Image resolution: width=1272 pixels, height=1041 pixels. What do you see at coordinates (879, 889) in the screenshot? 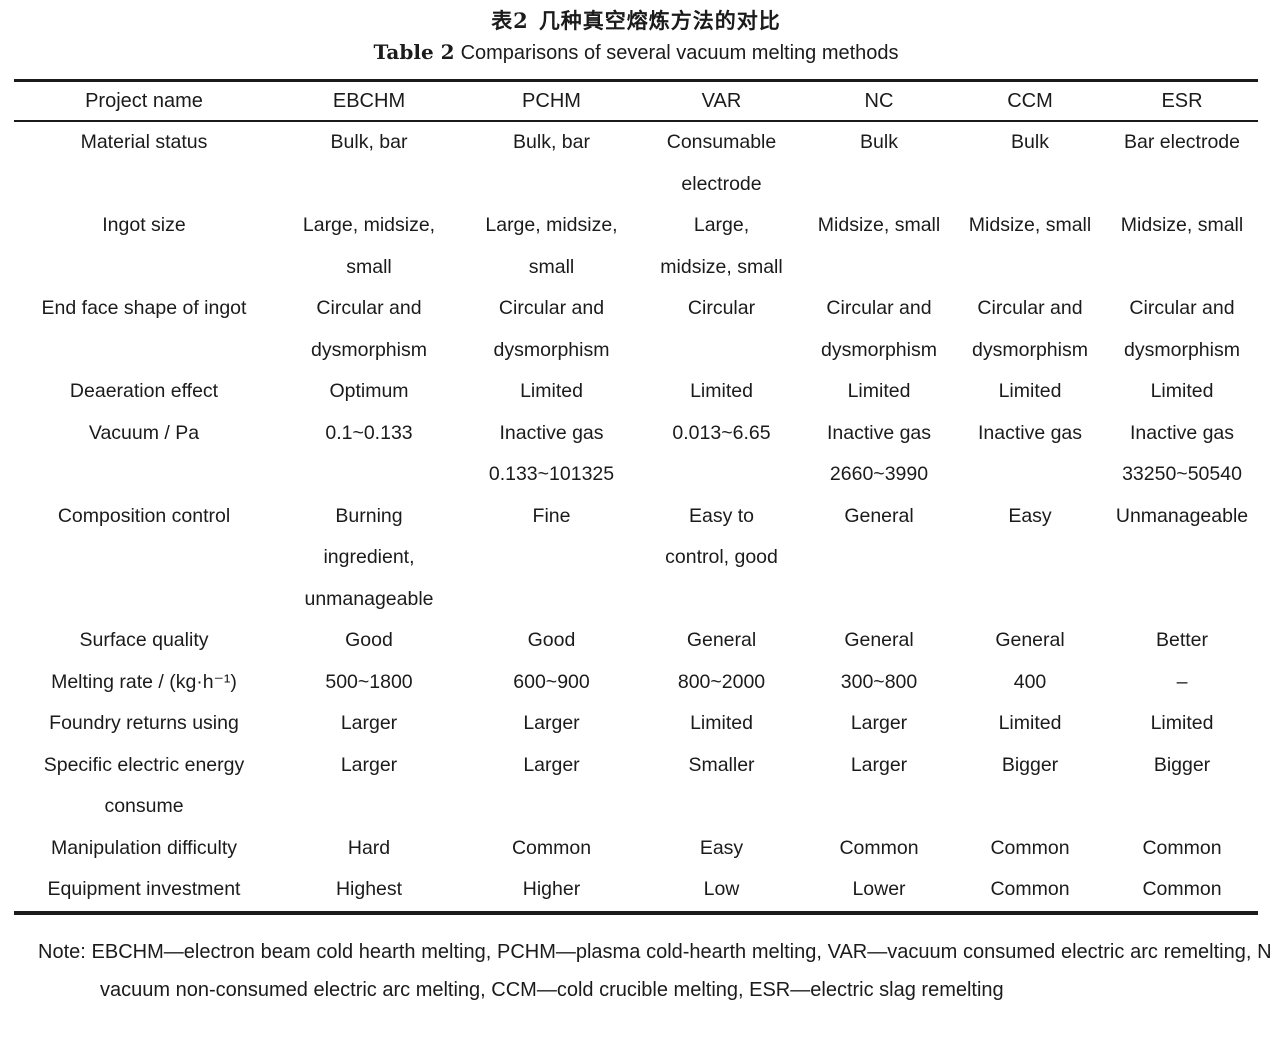
I see `table-cell: Lower` at bounding box center [879, 889].